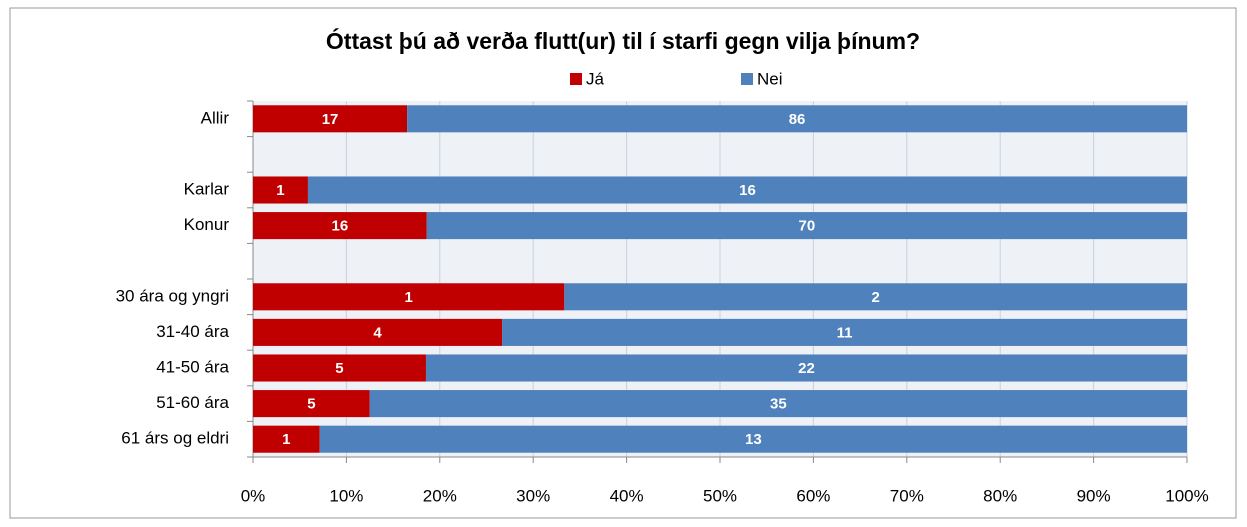 Image resolution: width=1247 pixels, height=527 pixels. What do you see at coordinates (907, 495) in the screenshot?
I see `x-tick-label: 70%` at bounding box center [907, 495].